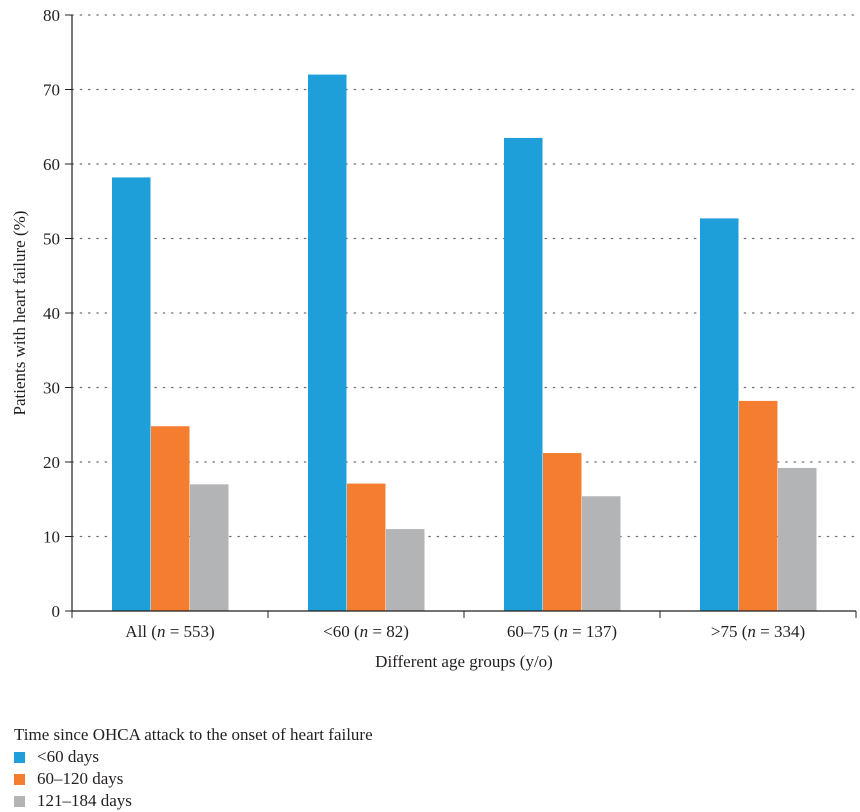 This screenshot has height=812, width=860. What do you see at coordinates (19, 313) in the screenshot?
I see `y-axis-title: Patients with heart failure (%)` at bounding box center [19, 313].